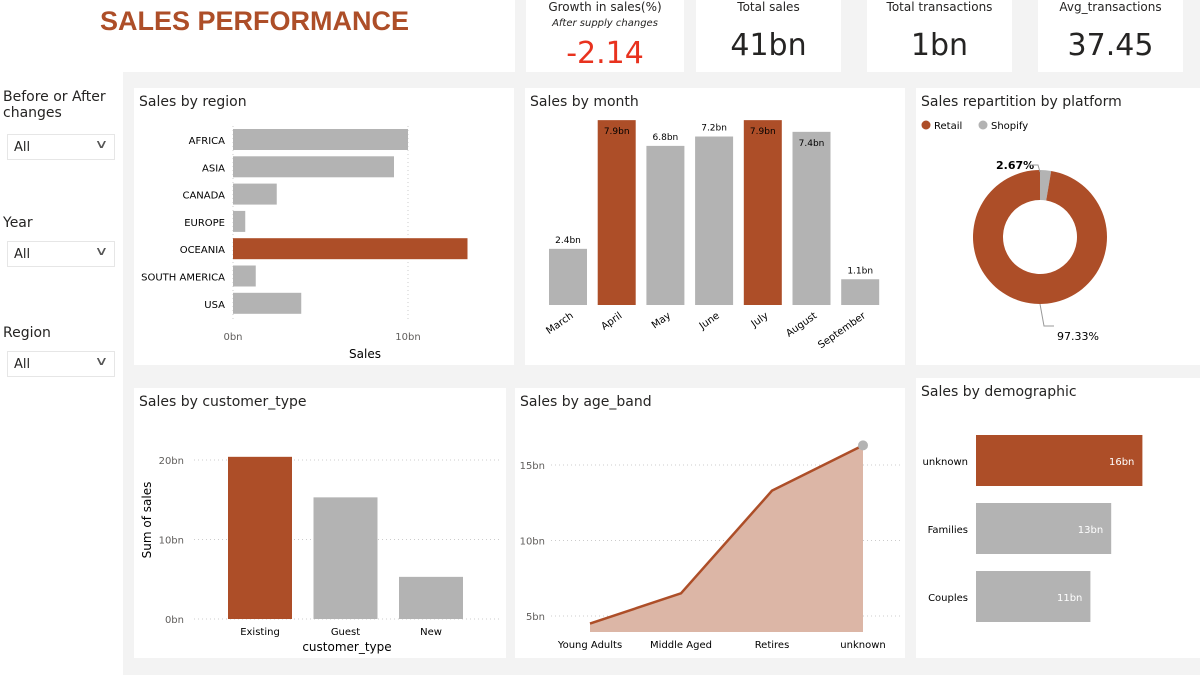 This screenshot has height=675, width=1200. I want to click on data-label: 97.33%, so click(1078, 336).